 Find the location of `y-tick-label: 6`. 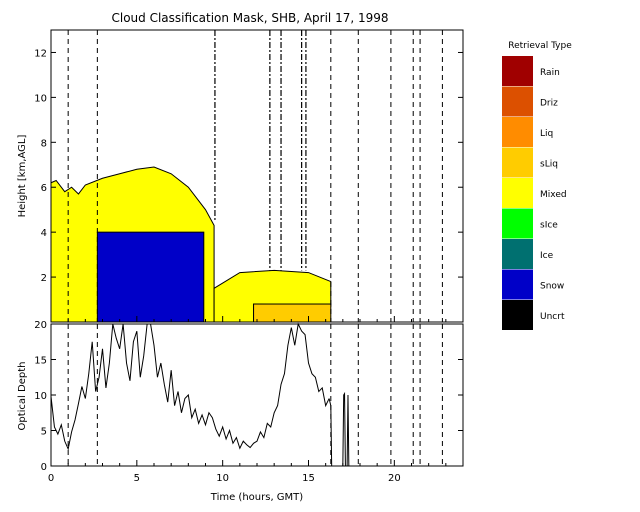

y-tick-label: 6 is located at coordinates (44, 188).